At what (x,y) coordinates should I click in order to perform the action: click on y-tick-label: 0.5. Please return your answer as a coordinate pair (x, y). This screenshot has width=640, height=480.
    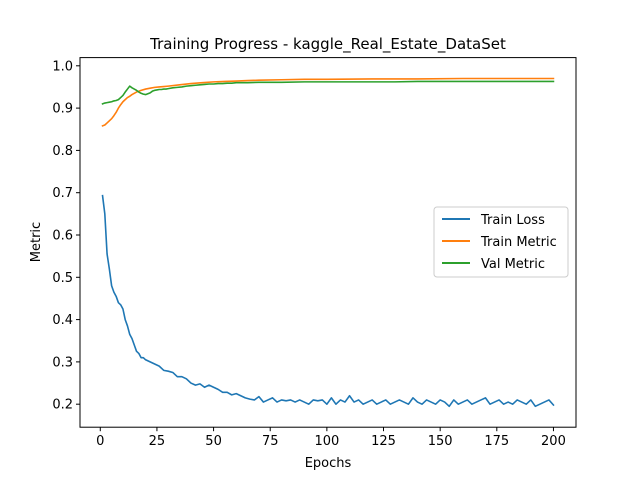
    Looking at the image, I should click on (62, 278).